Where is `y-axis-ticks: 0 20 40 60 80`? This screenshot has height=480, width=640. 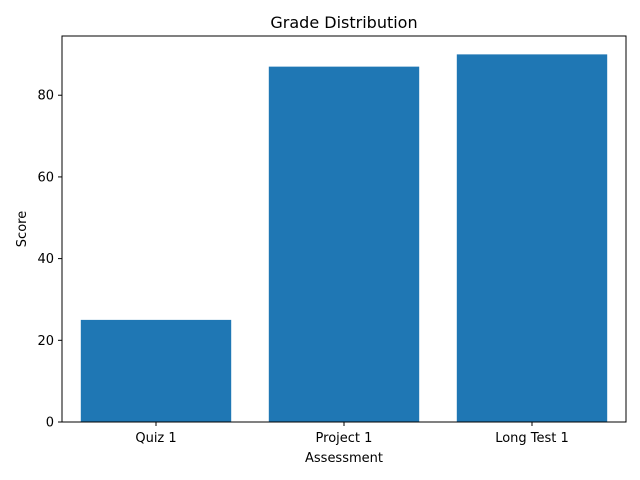 y-axis-ticks: 0 20 40 60 80 is located at coordinates (49, 260).